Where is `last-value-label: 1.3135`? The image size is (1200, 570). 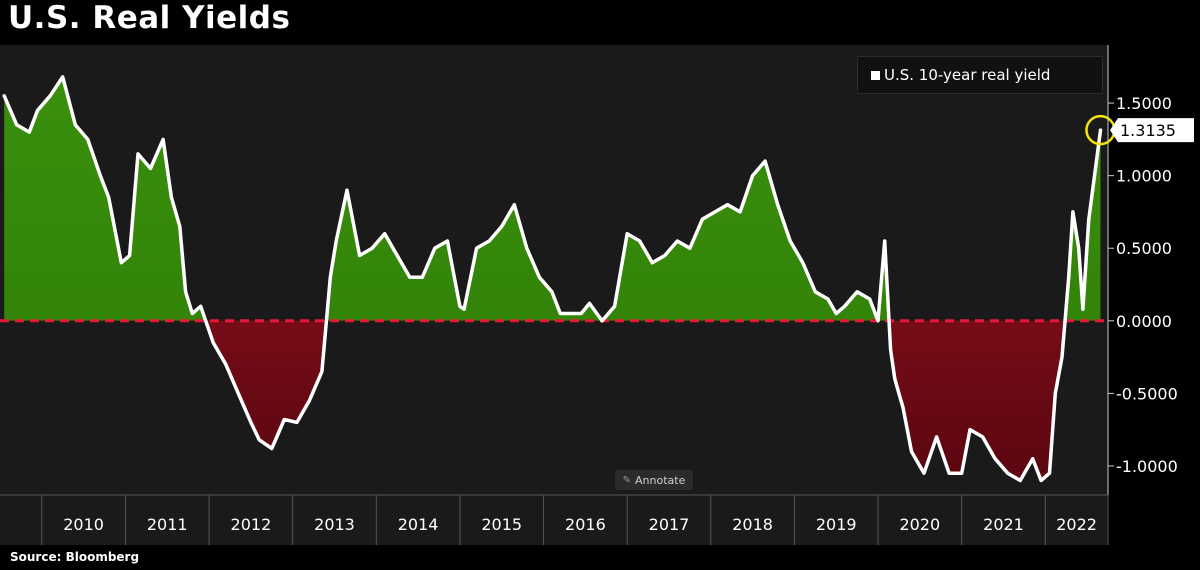
last-value-label: 1.3135 is located at coordinates (1148, 130).